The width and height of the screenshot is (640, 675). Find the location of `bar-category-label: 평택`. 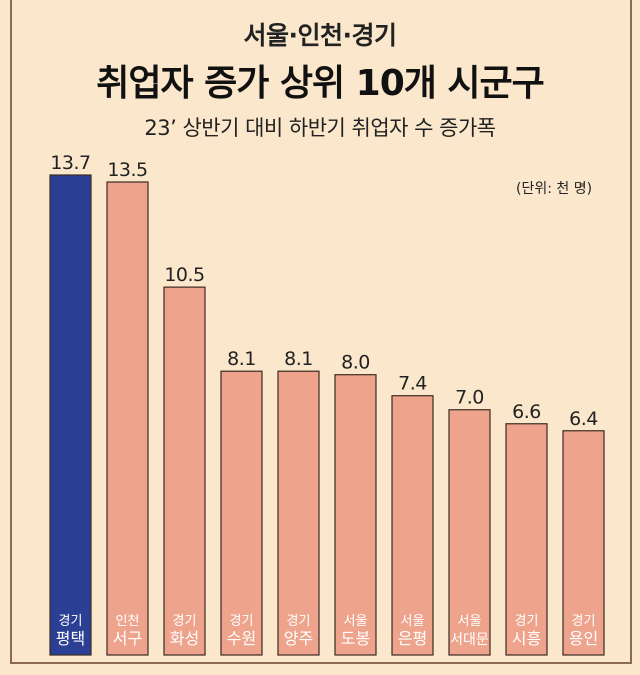

bar-category-label: 평택 is located at coordinates (70, 638).